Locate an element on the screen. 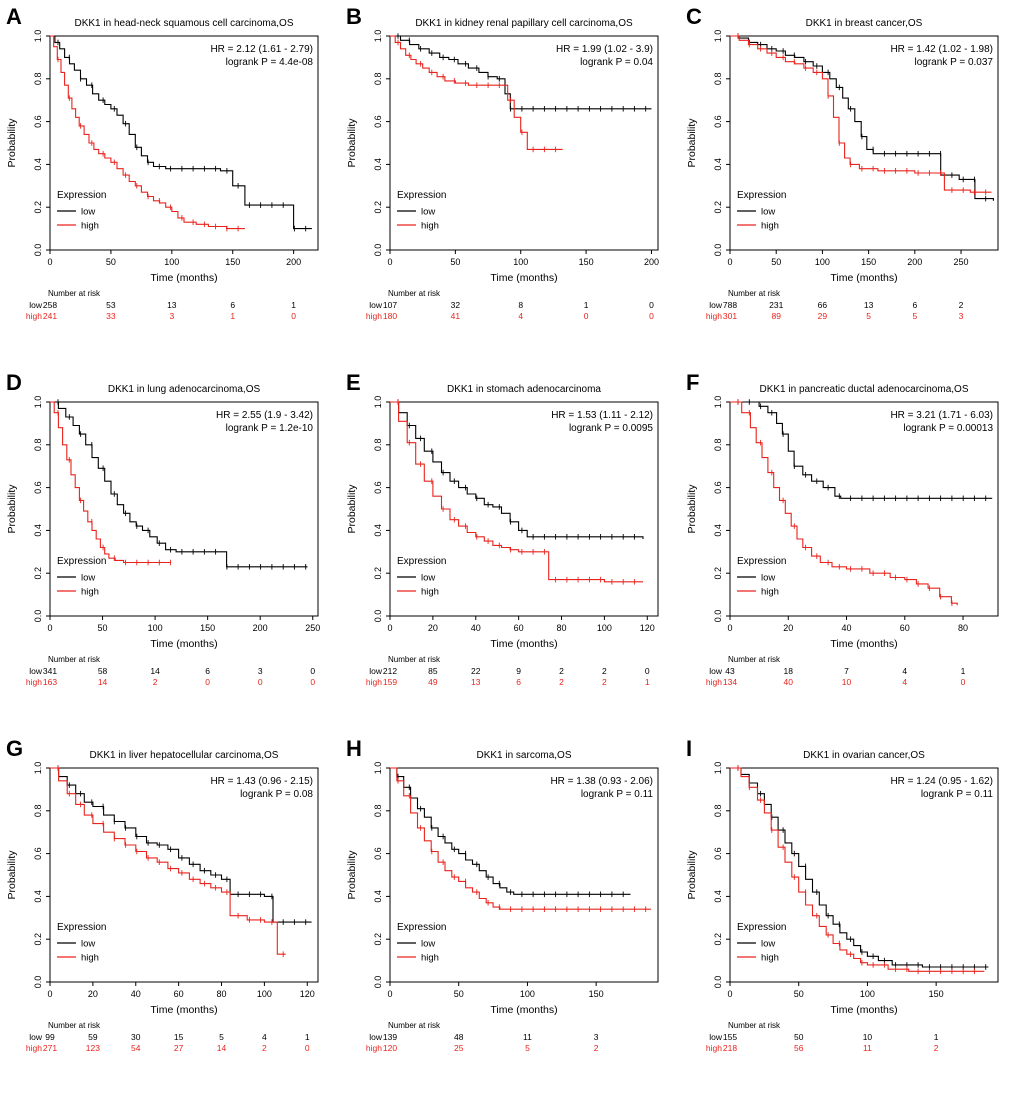 Image resolution: width=1020 pixels, height=1100 pixels. risk-value-low: 43 is located at coordinates (730, 671).